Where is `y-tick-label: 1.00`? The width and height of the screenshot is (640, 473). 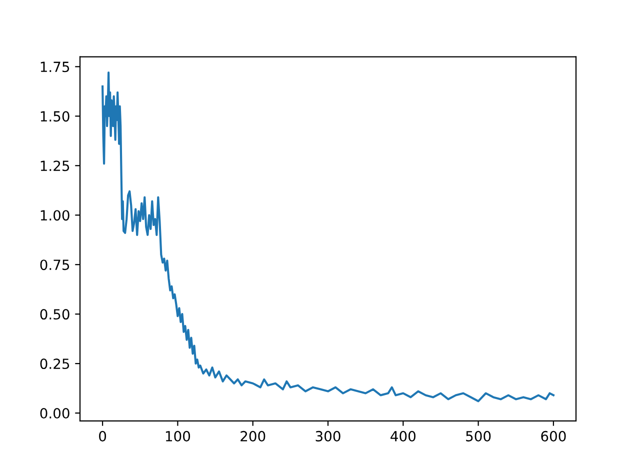 y-tick-label: 1.00 is located at coordinates (55, 215).